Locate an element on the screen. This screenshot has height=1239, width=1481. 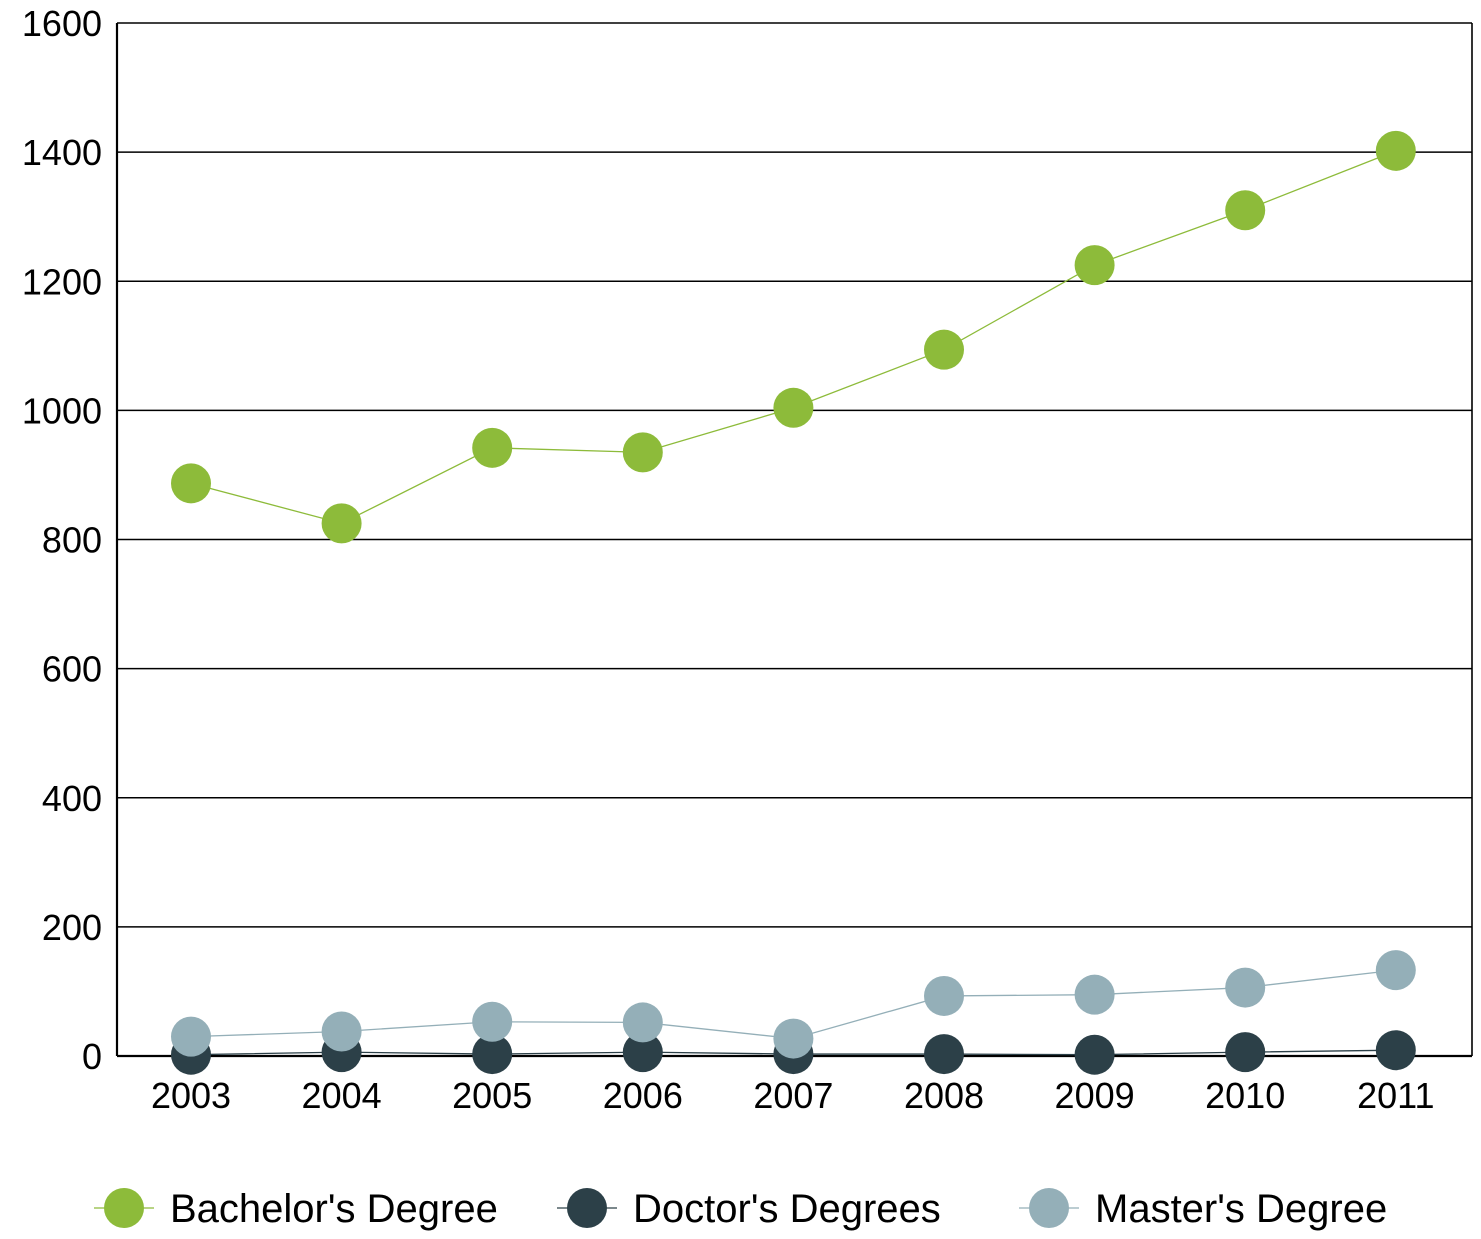
data-point-bachelor-s-degree-2008 is located at coordinates (944, 349).